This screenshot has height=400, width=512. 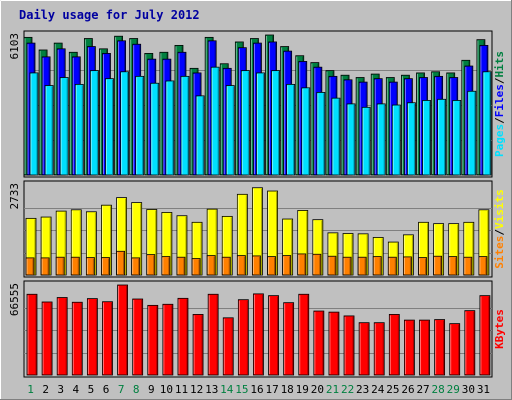 What do you see at coordinates (422, 389) in the screenshot?
I see `day-label-27: 27` at bounding box center [422, 389].